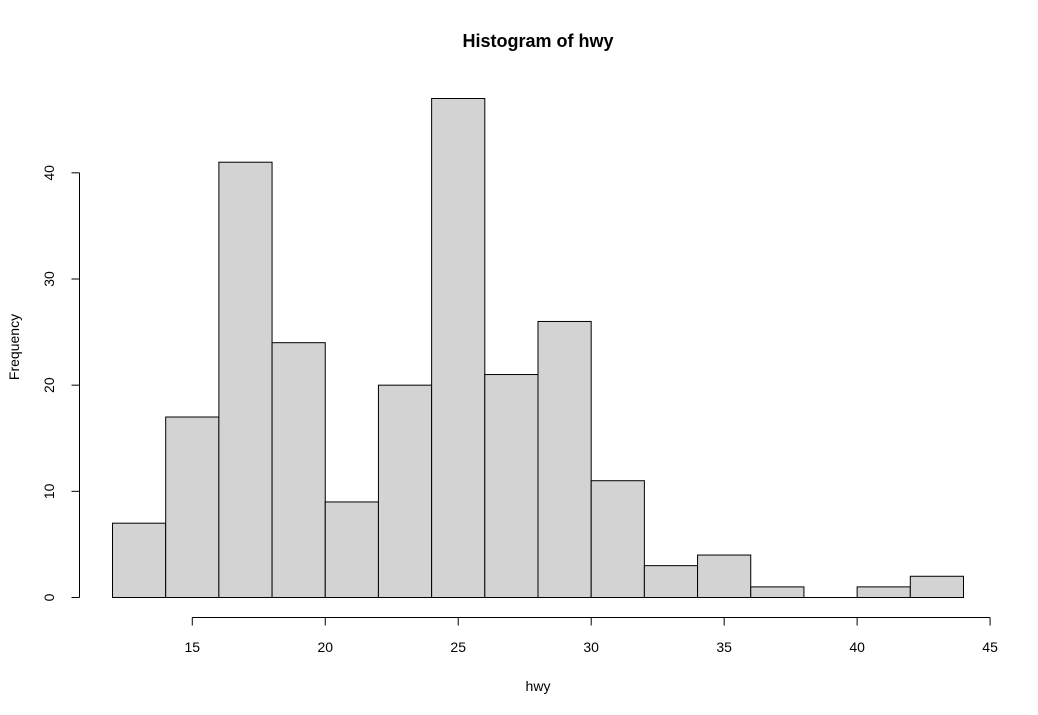  I want to click on y-tick-label: 20, so click(49, 385).